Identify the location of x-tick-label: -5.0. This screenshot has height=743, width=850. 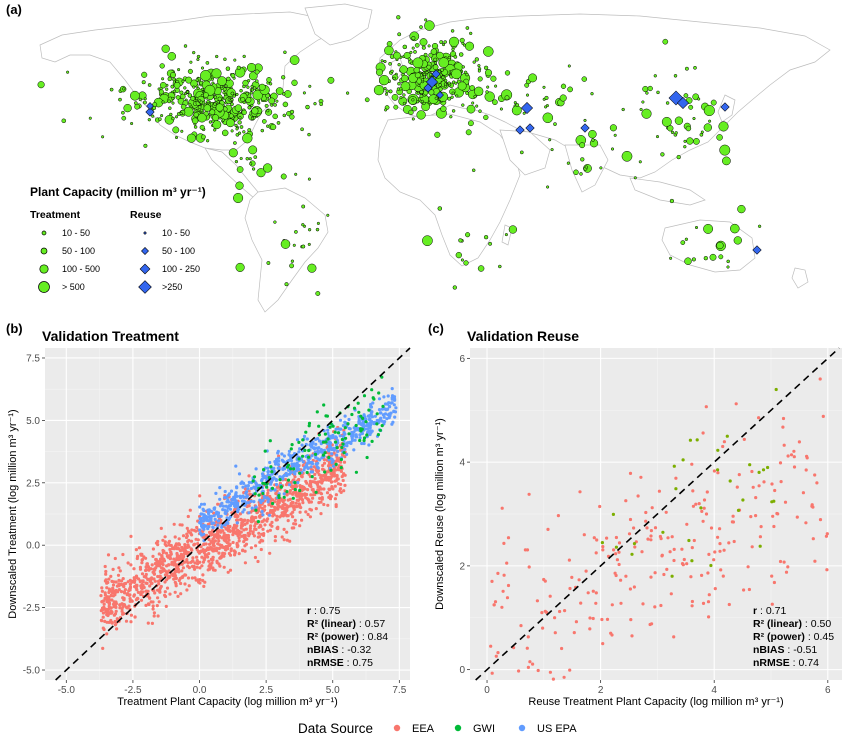
(67, 690).